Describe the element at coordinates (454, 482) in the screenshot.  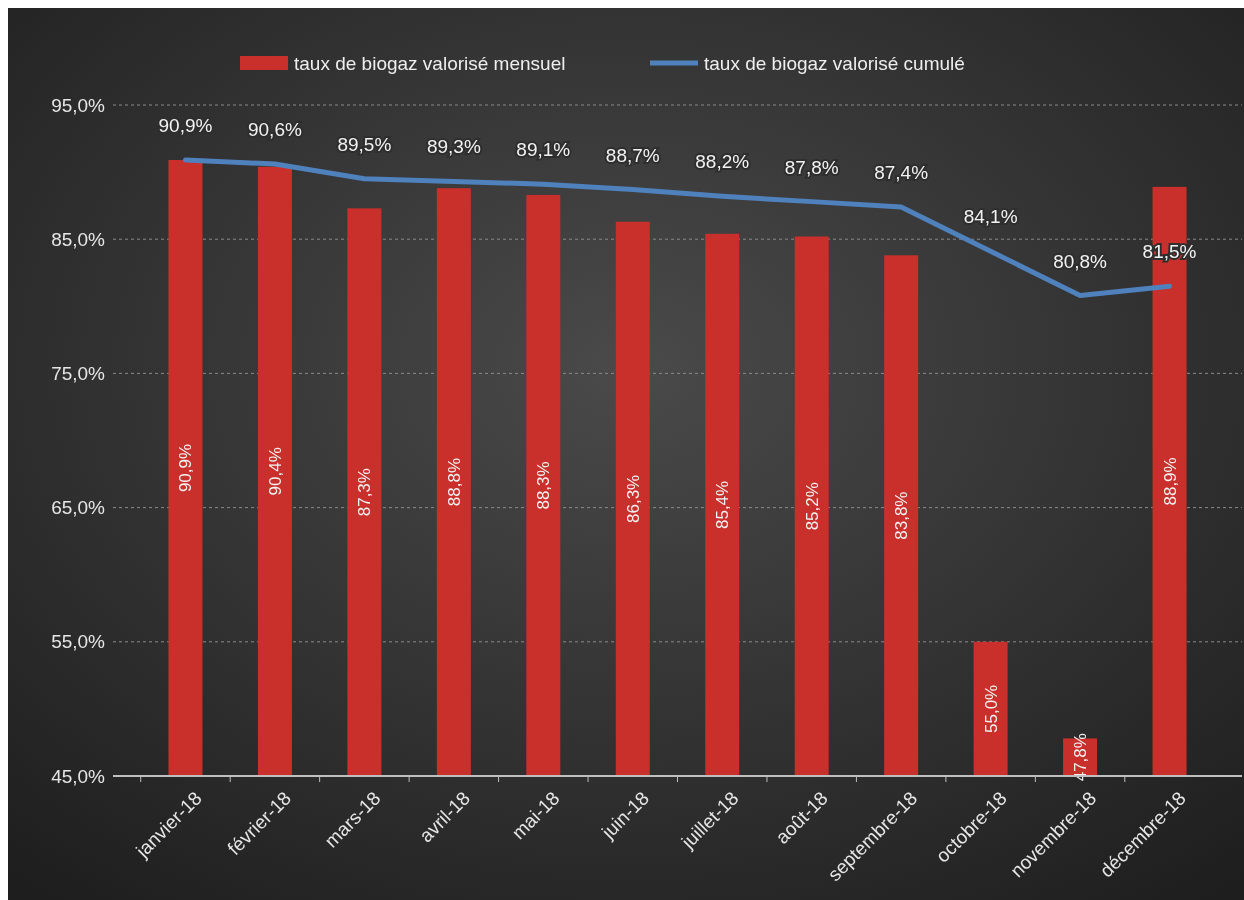
I see `data-label: 88,8%` at that location.